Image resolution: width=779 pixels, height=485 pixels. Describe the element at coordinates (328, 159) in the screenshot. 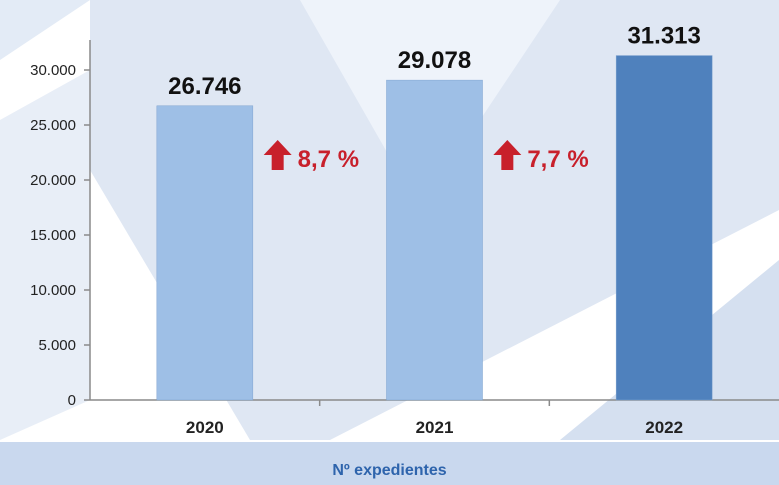

I see `growth-percent-label: 8,7 %` at that location.